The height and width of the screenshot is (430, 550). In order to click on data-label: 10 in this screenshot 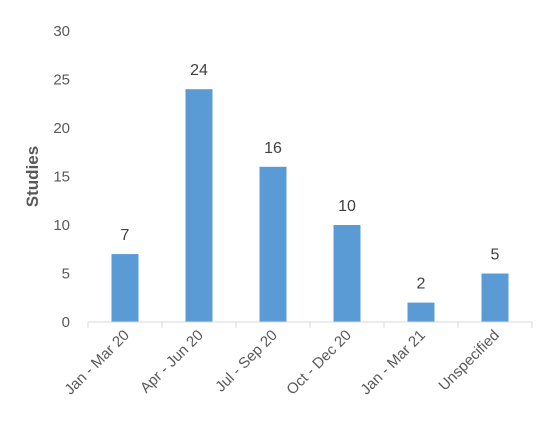, I will do `click(347, 206)`.